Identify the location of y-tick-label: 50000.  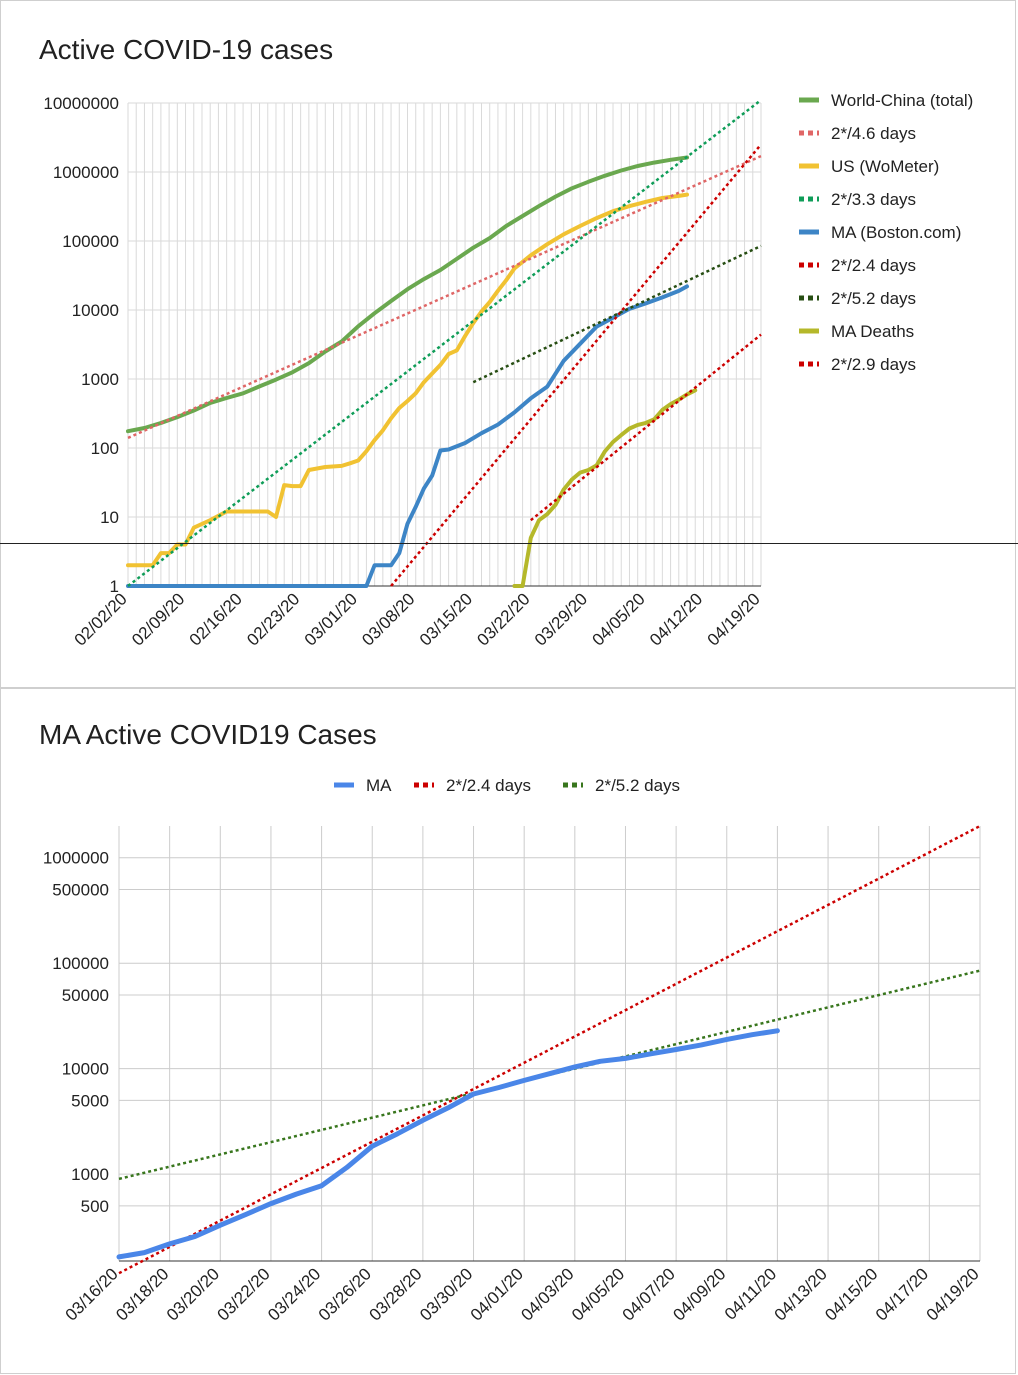
(85, 995).